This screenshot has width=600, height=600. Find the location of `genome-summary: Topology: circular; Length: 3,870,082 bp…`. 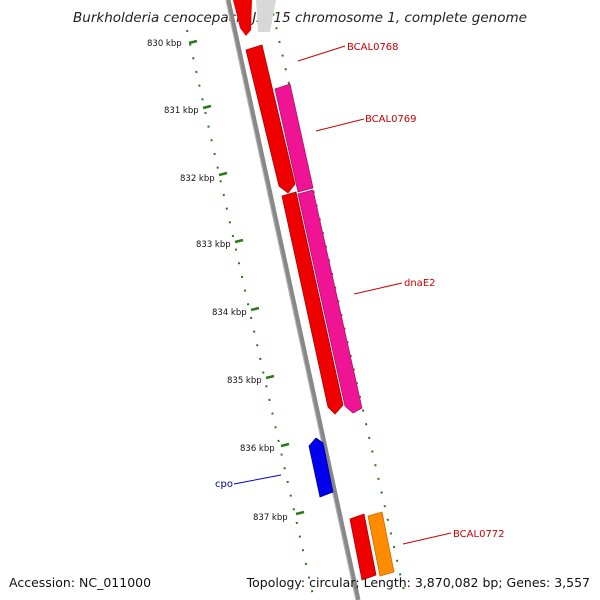

genome-summary: Topology: circular; Length: 3,870,082 bp… is located at coordinates (418, 582).